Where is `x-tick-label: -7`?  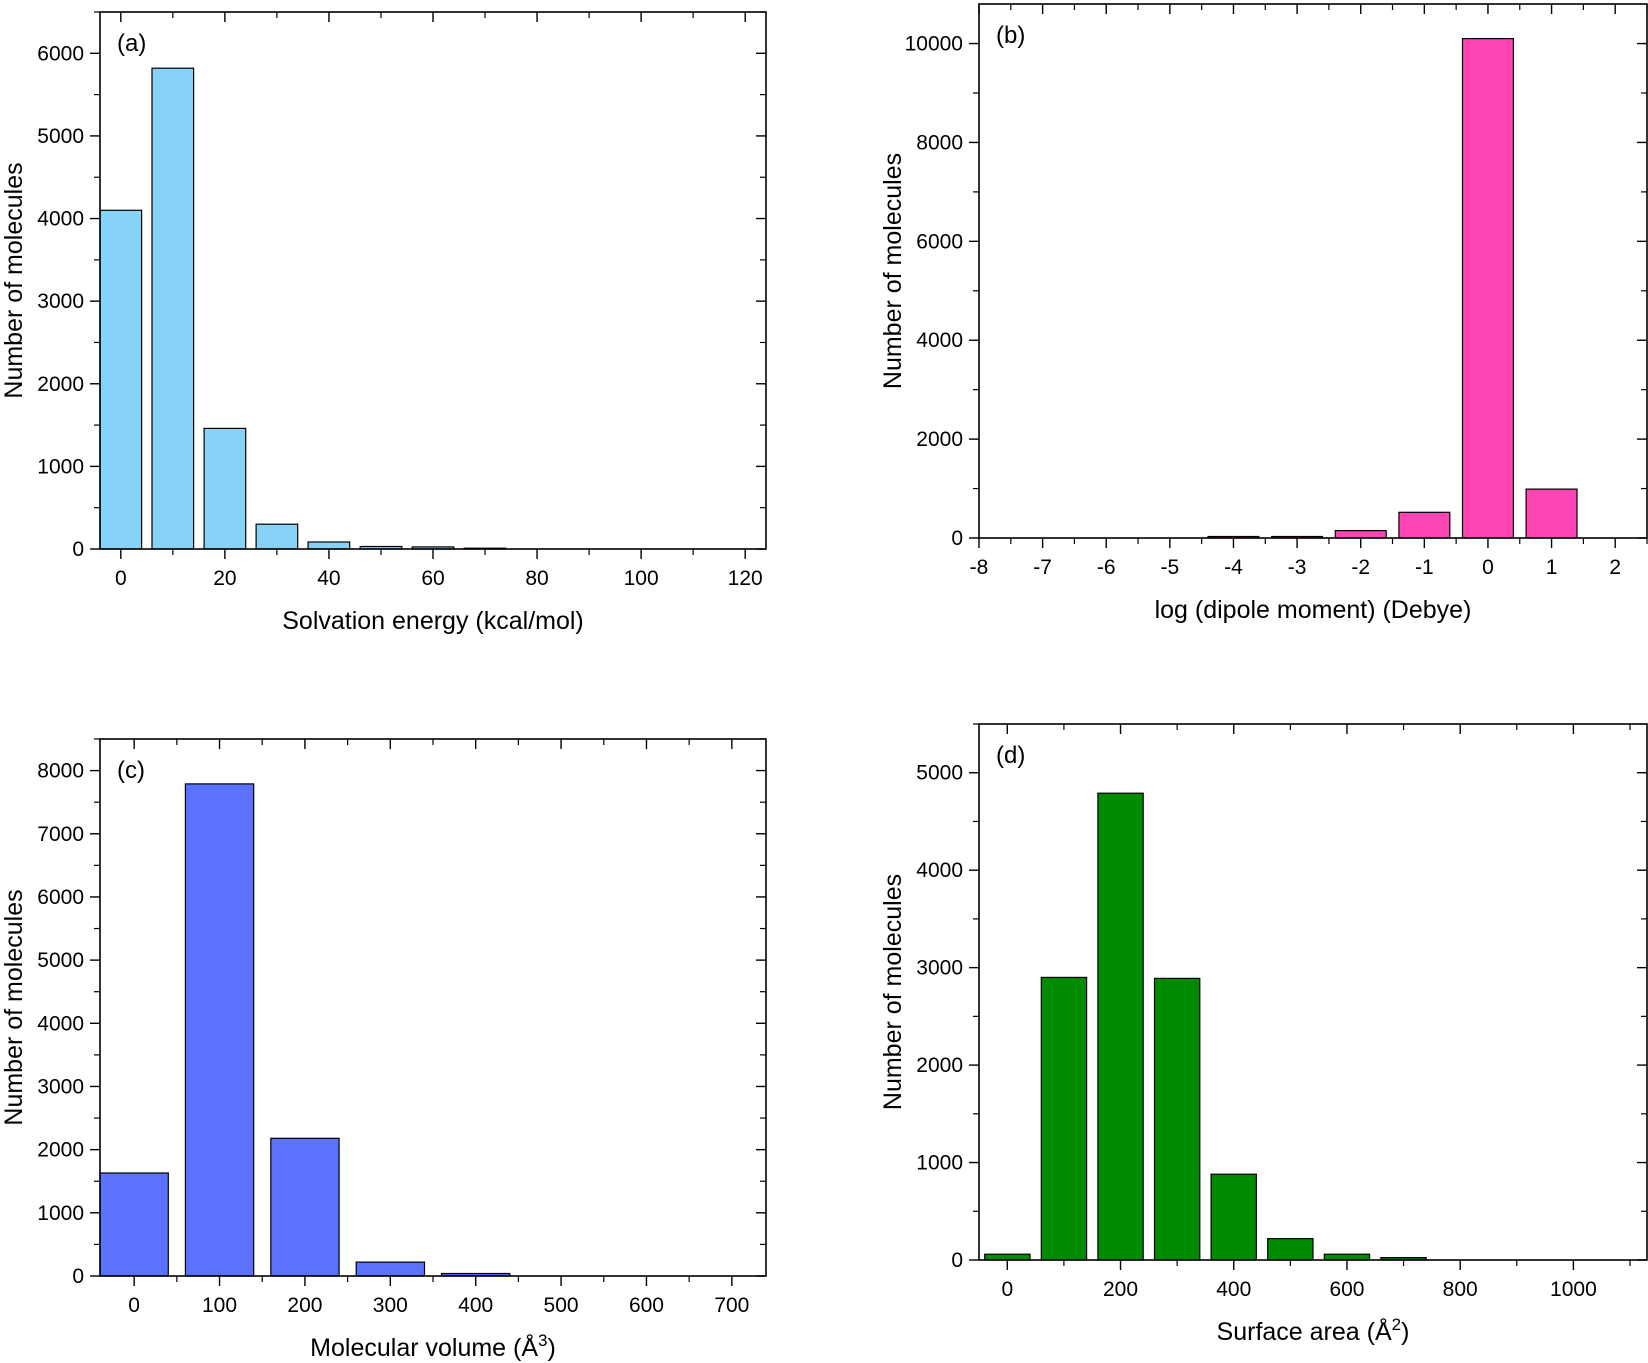
x-tick-label: -7 is located at coordinates (1042, 567).